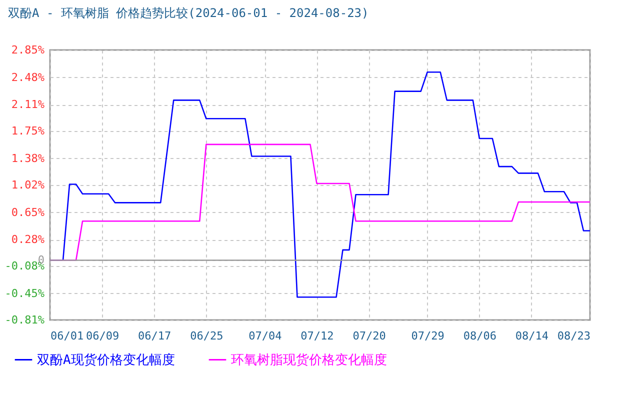 The width and height of the screenshot is (640, 400). I want to click on y-tick-label: 0.65%, so click(28, 212).